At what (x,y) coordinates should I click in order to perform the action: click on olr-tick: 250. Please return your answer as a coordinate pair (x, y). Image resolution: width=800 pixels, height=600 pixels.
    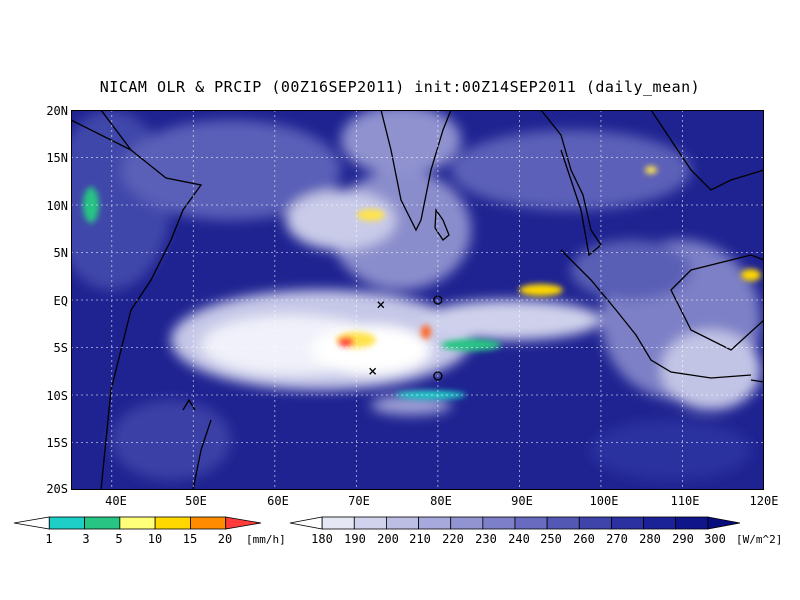
    Looking at the image, I should click on (551, 539).